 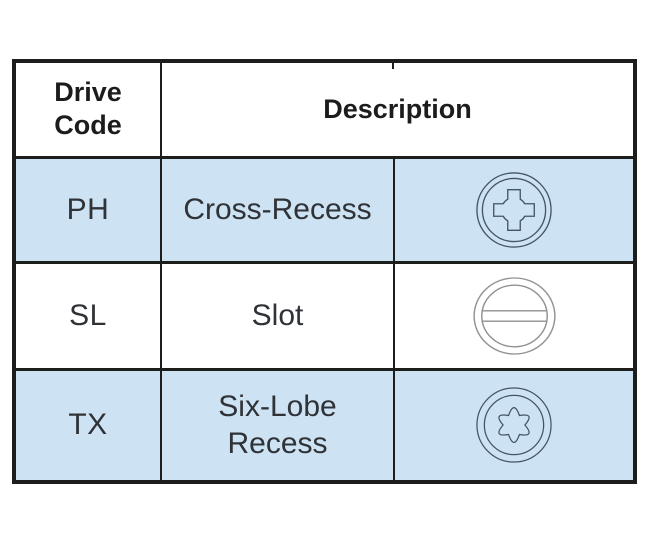 What do you see at coordinates (278, 314) in the screenshot?
I see `description-cell: Slot` at bounding box center [278, 314].